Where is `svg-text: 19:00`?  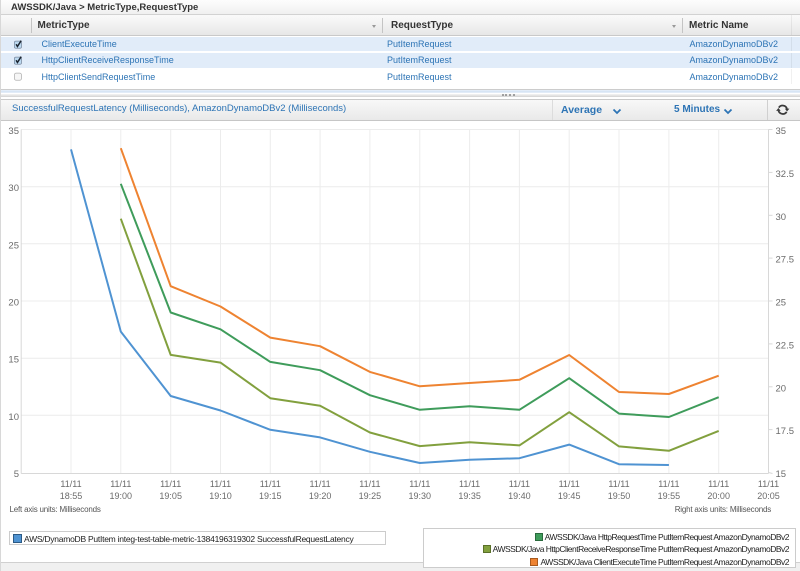 svg-text: 19:00 is located at coordinates (121, 496).